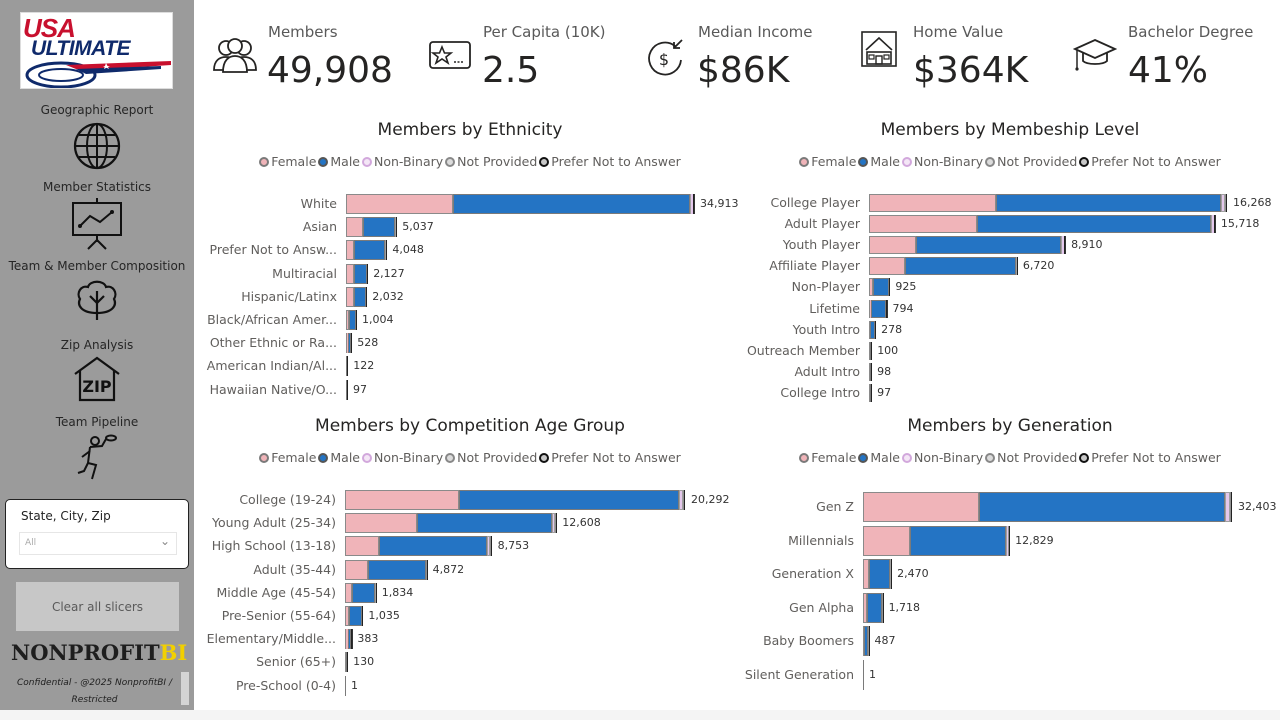  Describe the element at coordinates (97, 215) in the screenshot. I see `nav-member-statistics: Member Statistics` at that location.